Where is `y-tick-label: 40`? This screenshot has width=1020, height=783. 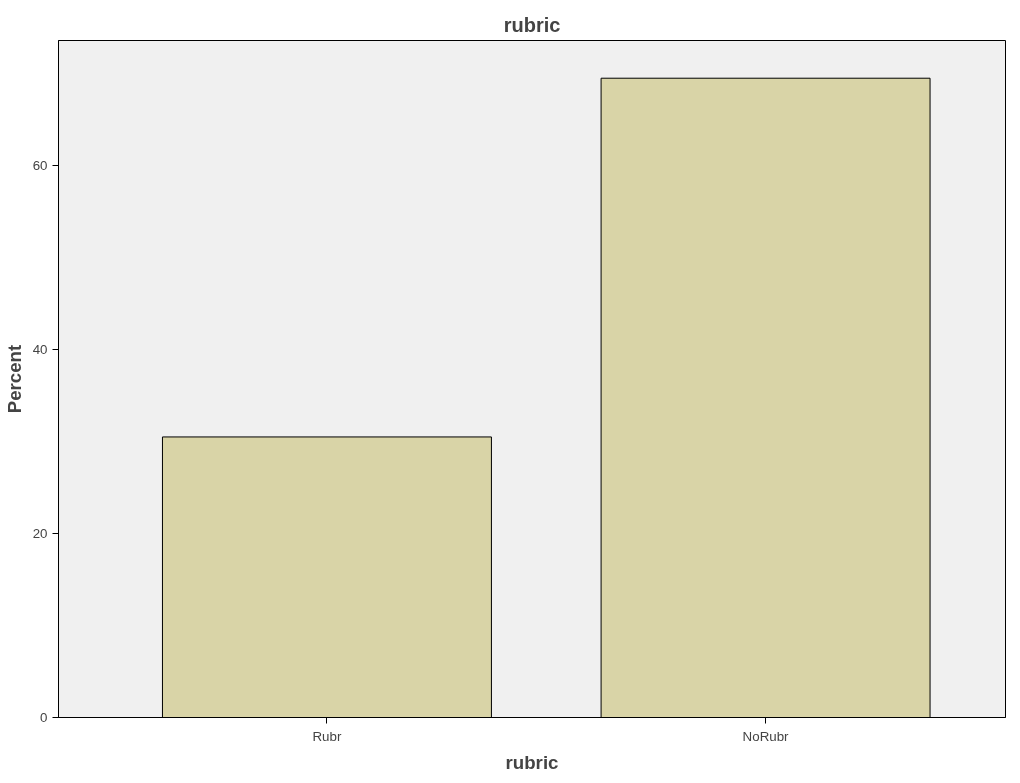 y-tick-label: 40 is located at coordinates (40, 350).